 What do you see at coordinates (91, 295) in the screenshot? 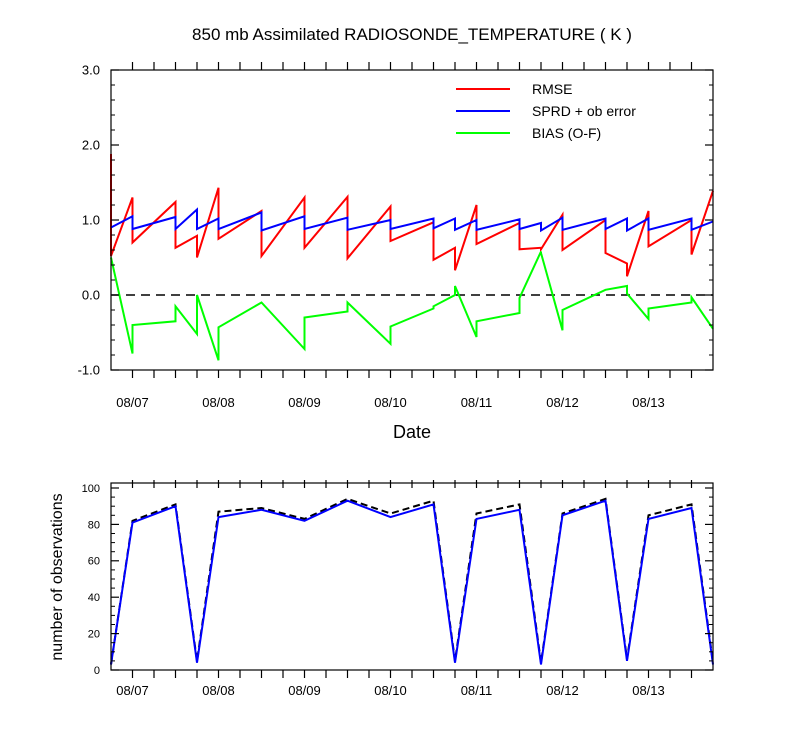
I see `y-tick-label: 0.0` at bounding box center [91, 295].